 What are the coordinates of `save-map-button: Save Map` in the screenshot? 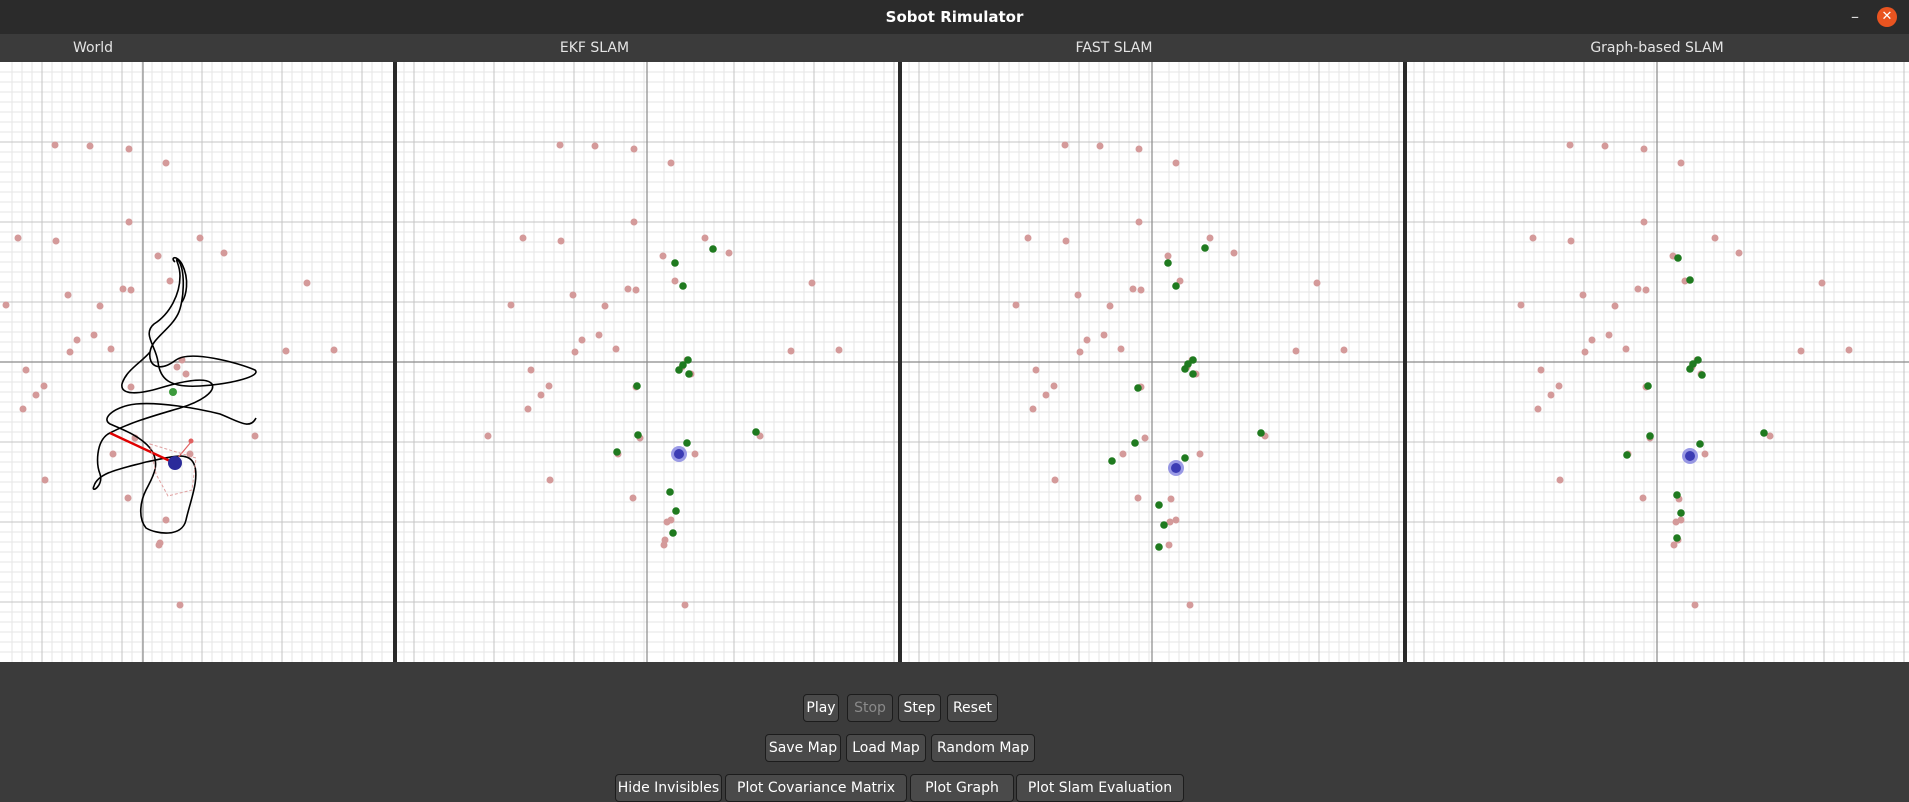 It's located at (803, 748).